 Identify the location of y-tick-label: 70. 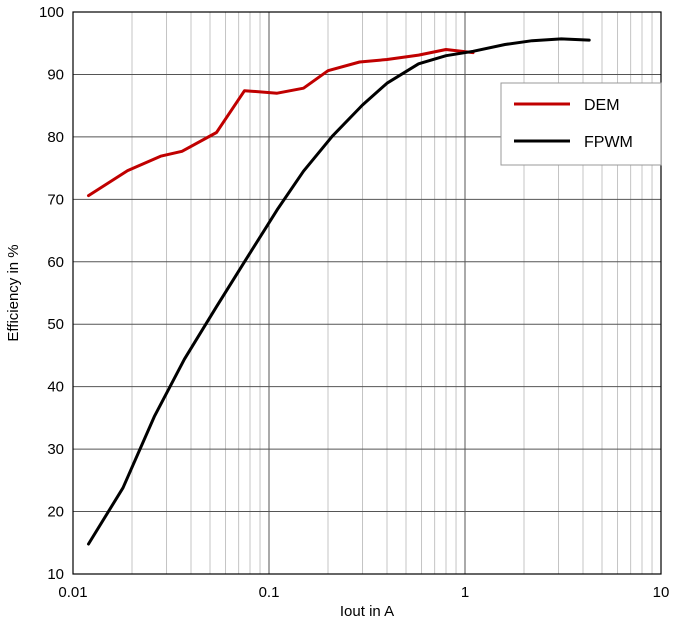
(55, 199).